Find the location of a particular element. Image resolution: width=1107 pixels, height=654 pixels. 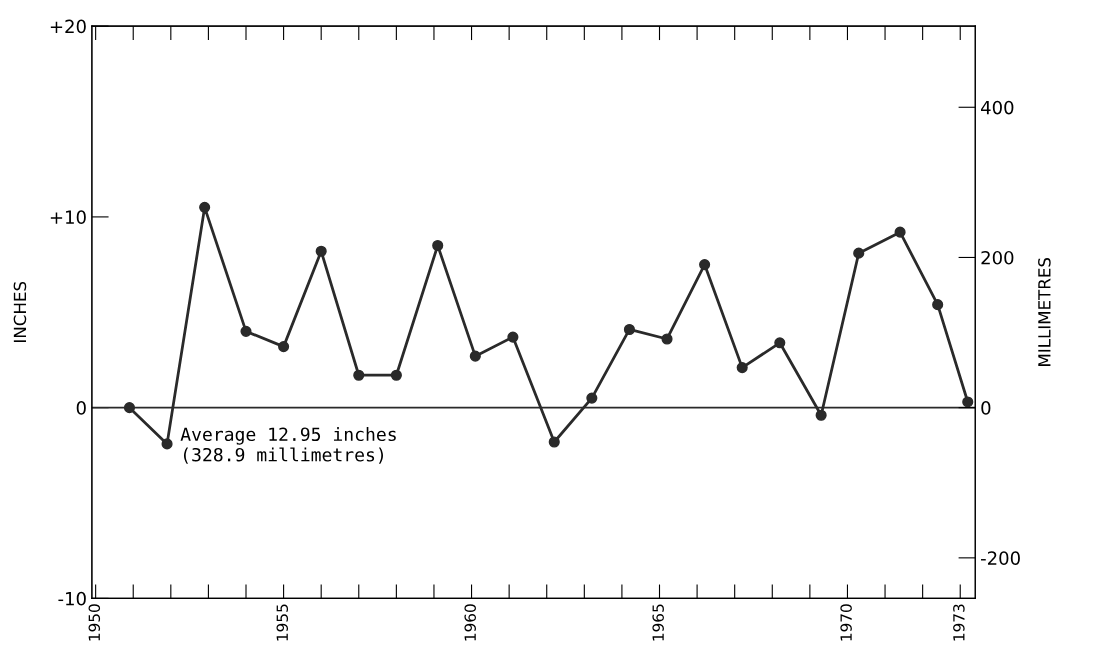

x-tick-label: 1955 is located at coordinates (282, 622).